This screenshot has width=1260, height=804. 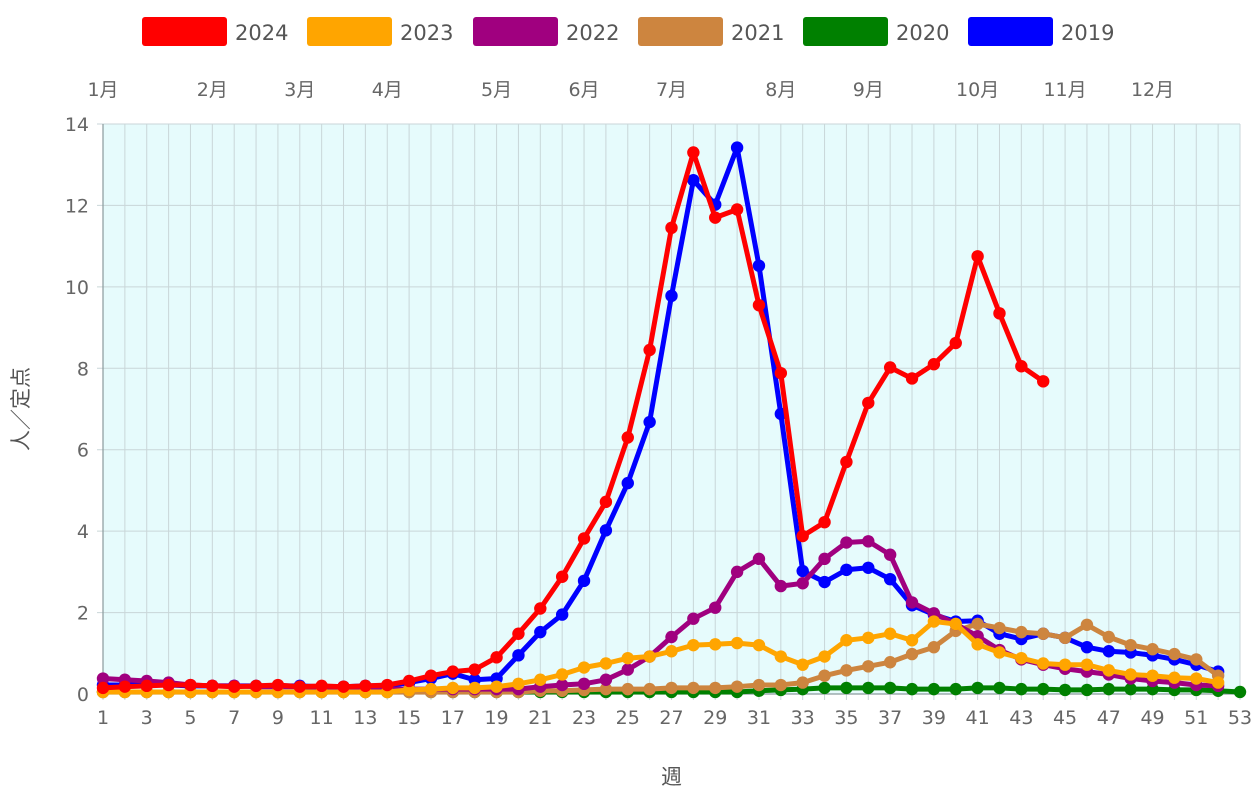 I want to click on x-tick-label: 37, so click(x=890, y=718).